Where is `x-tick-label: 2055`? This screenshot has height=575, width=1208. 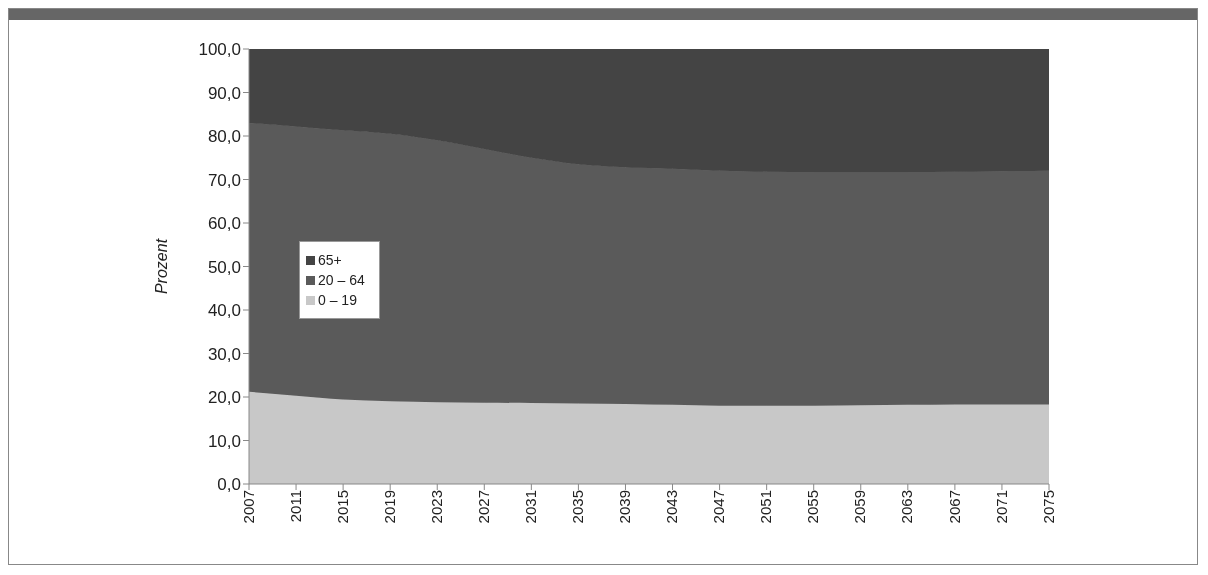 x-tick-label: 2055 is located at coordinates (813, 507).